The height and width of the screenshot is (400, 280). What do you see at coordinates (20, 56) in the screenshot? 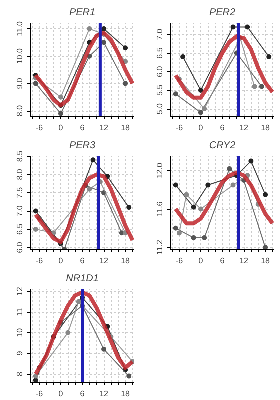
I see `y-tick-label: 10.0` at bounding box center [20, 56].